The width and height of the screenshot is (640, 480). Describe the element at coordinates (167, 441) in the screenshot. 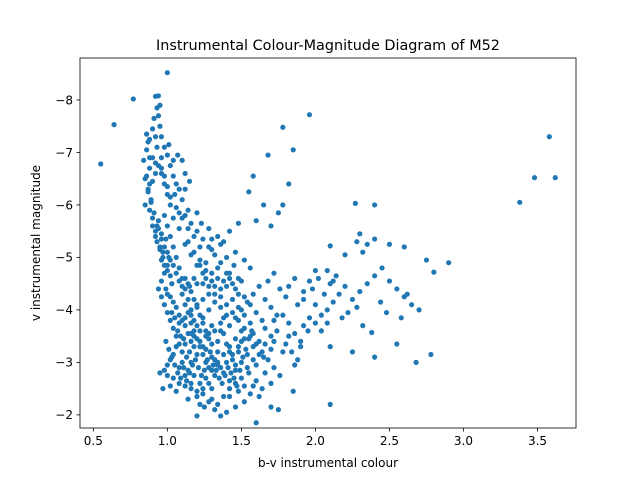

I see `x-tick-label: 1.0` at that location.